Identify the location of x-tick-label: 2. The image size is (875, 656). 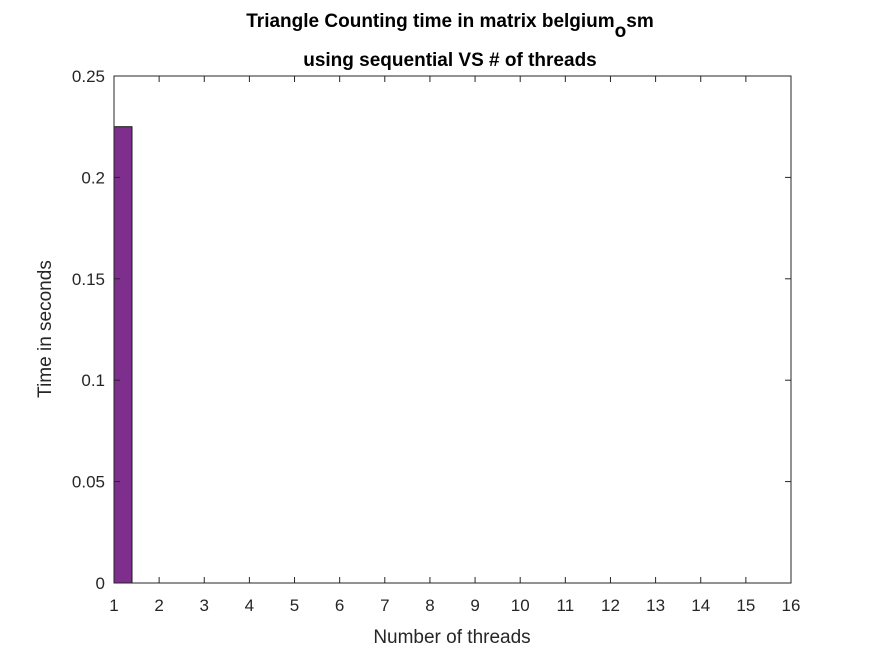
(158, 605).